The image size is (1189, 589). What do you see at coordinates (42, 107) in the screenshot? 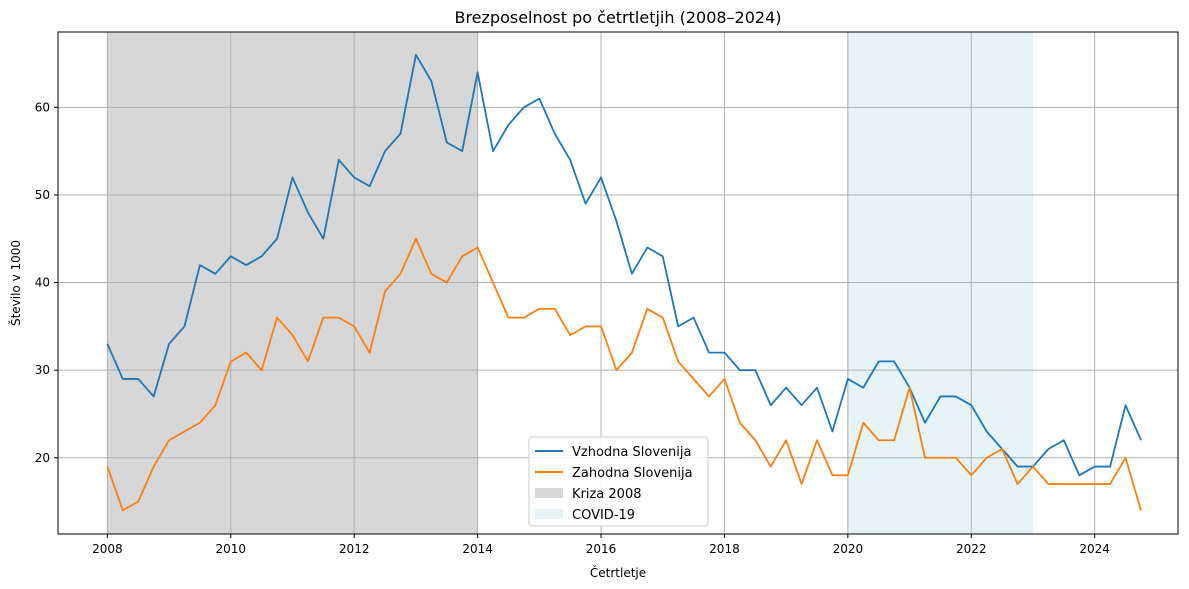
I see `y-tick-label: 60` at bounding box center [42, 107].